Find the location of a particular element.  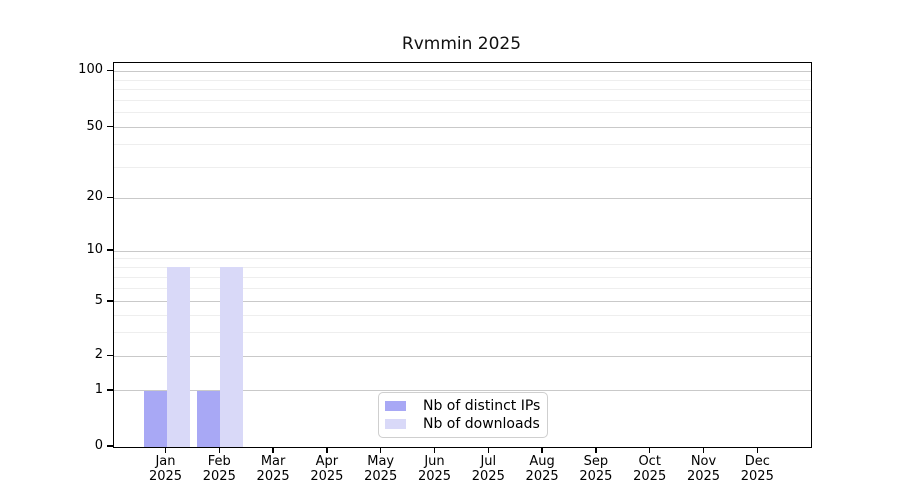

y-axis-tick-label: 1 is located at coordinates (98, 389).